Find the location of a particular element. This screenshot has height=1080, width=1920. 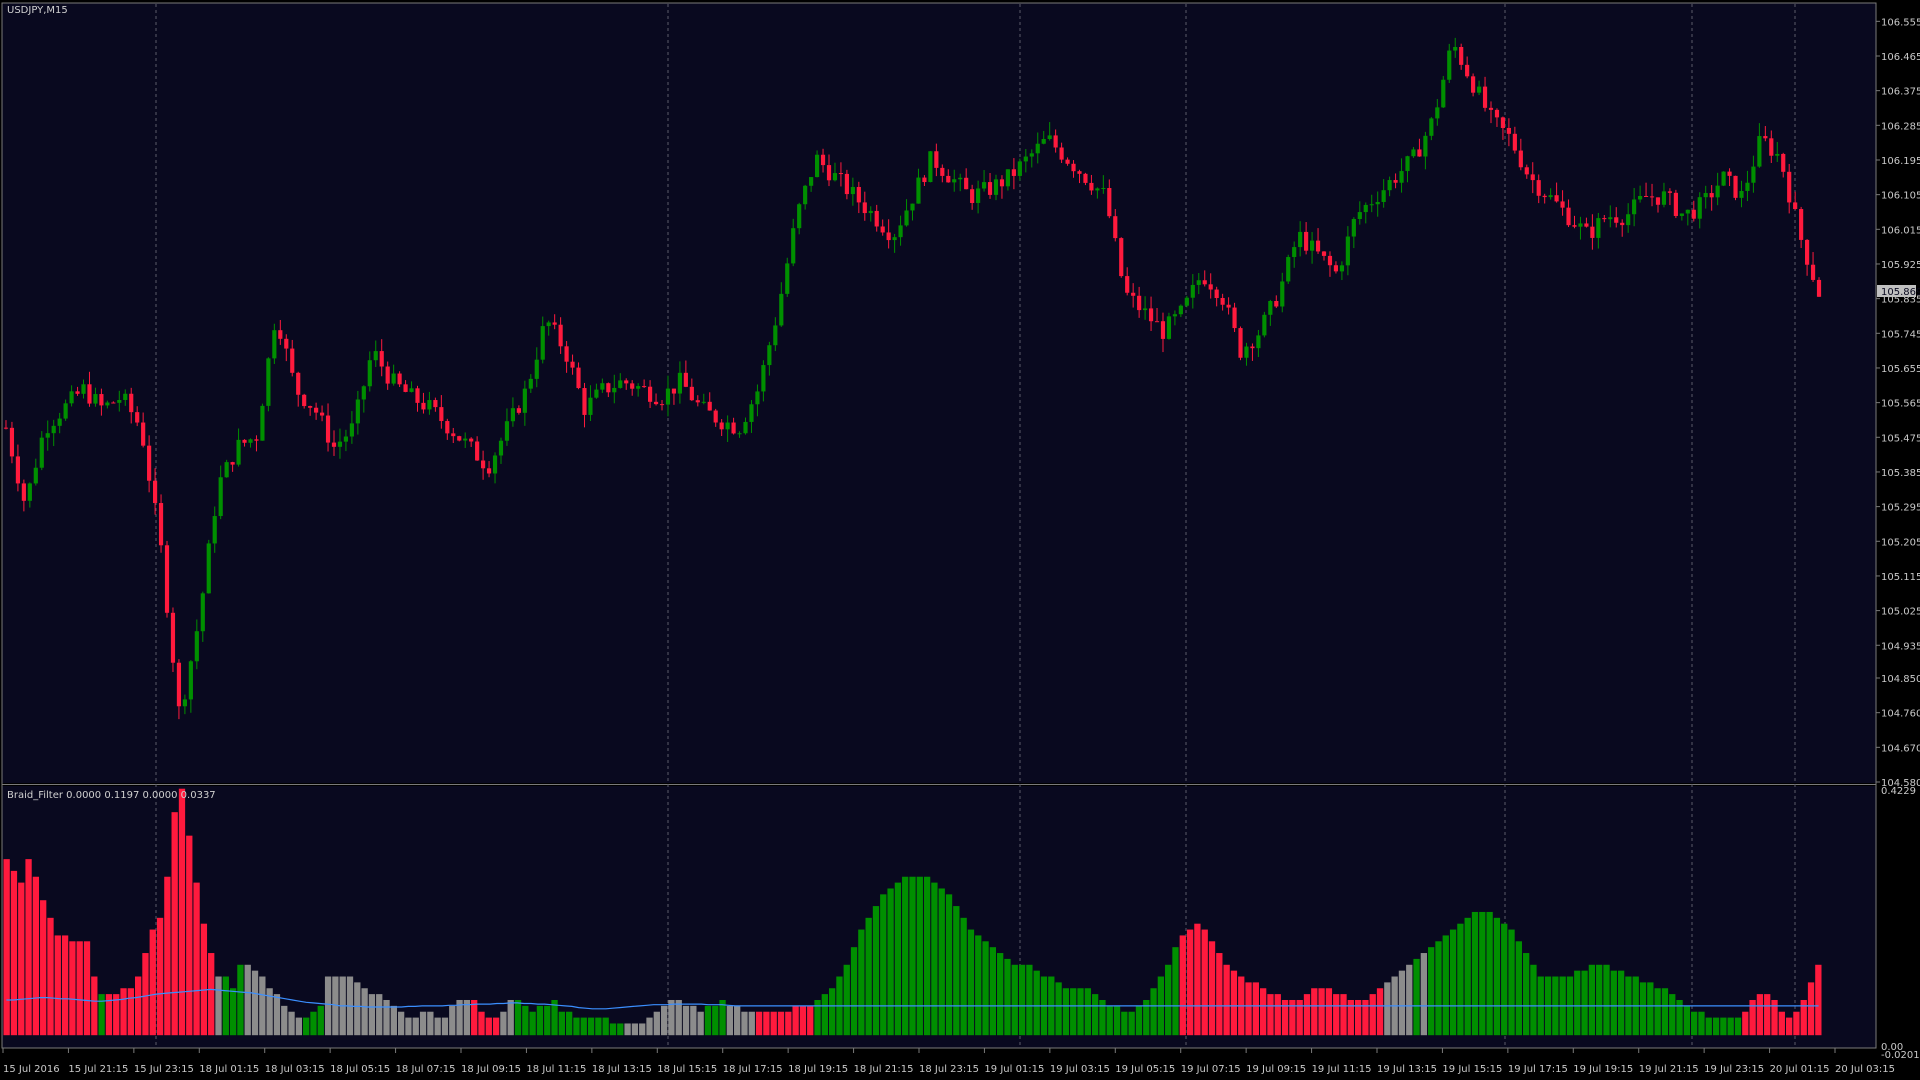

time-axis-label: 18 Jul 03:15 is located at coordinates (295, 1069).